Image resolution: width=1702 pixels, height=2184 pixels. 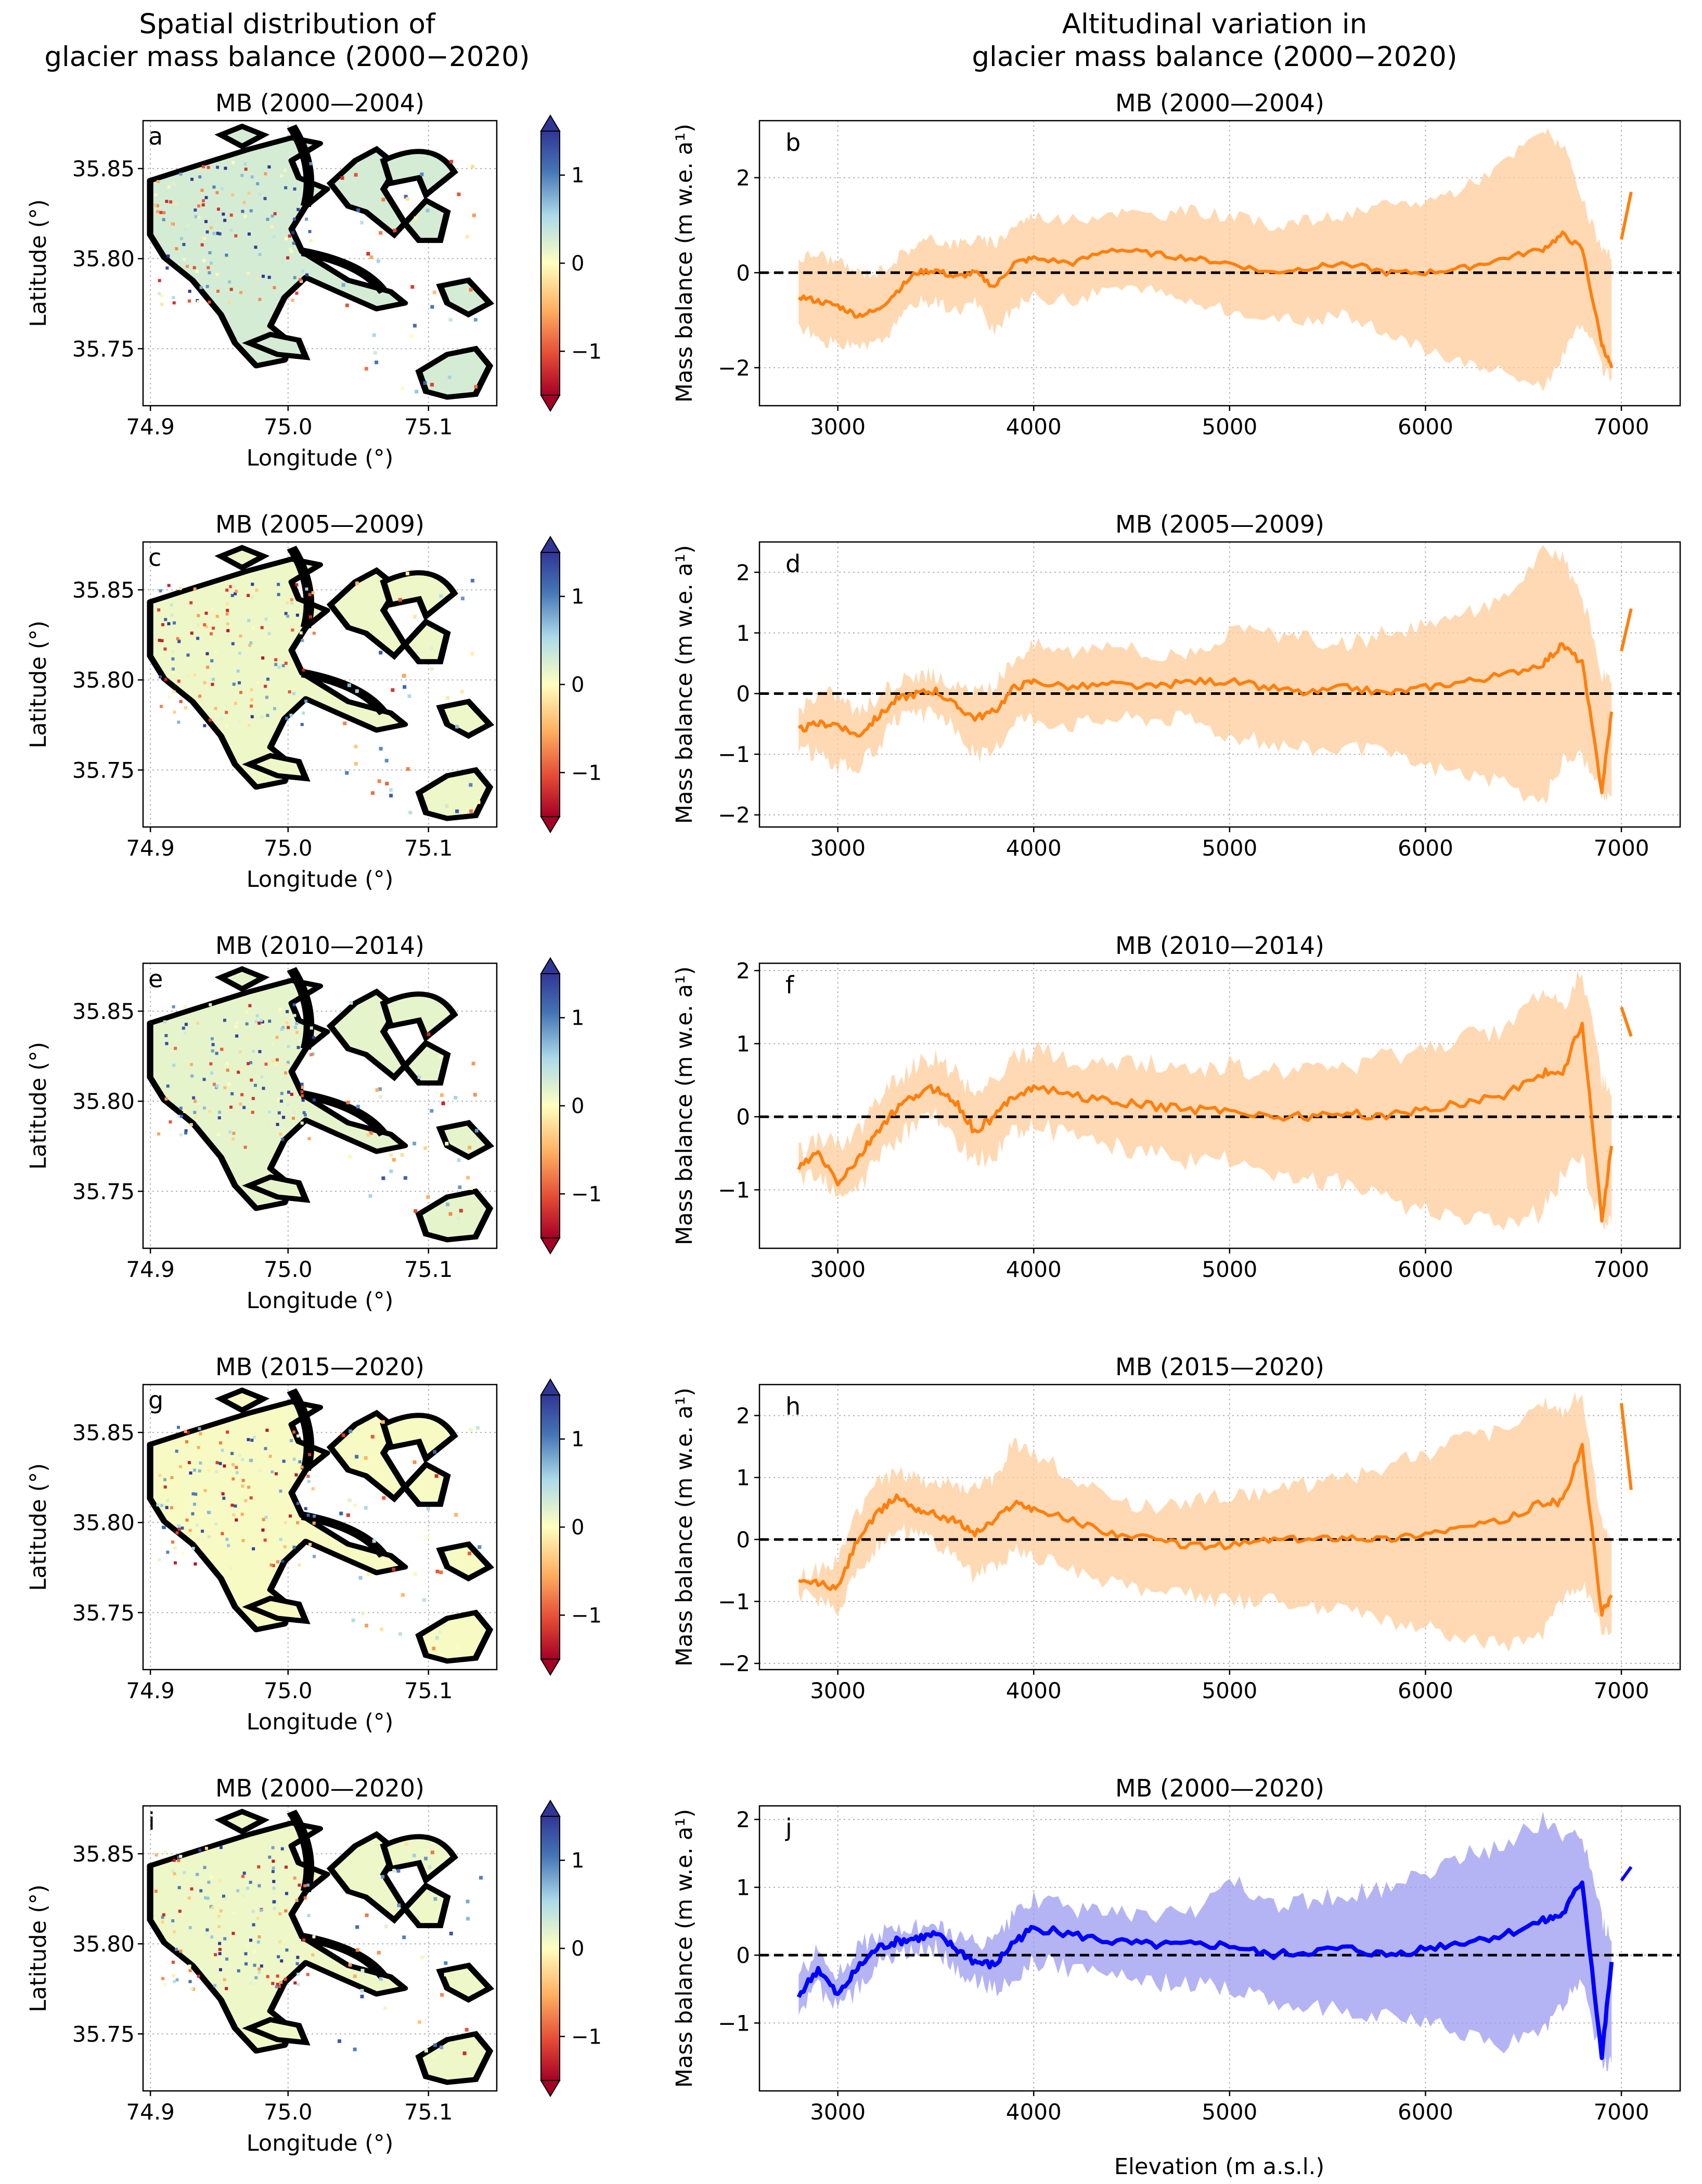 What do you see at coordinates (319, 1788) in the screenshot?
I see `map-title: MB (2000—2020)` at bounding box center [319, 1788].